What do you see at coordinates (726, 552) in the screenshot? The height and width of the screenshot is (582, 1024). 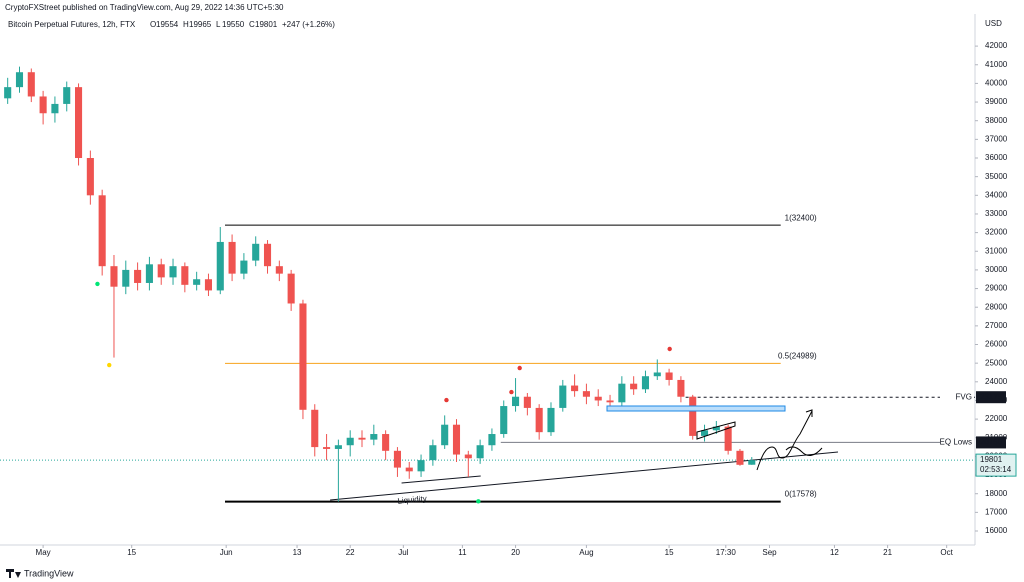 I see `x-tick-label: 17:30` at bounding box center [726, 552].